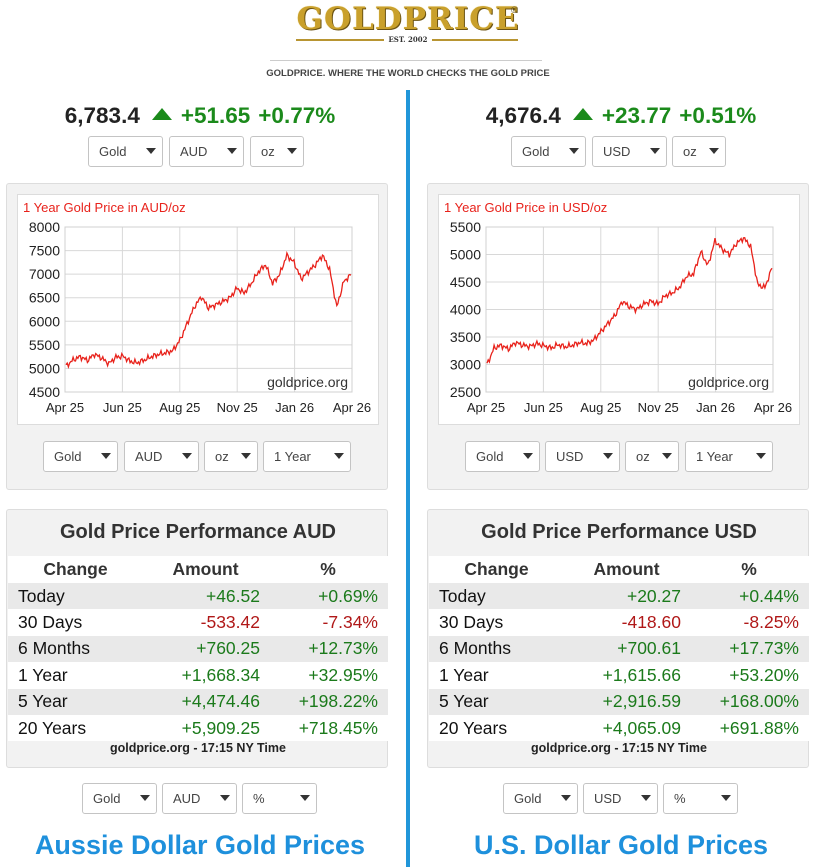  Describe the element at coordinates (486, 407) in the screenshot. I see `x-tick-label: Apr 25` at that location.